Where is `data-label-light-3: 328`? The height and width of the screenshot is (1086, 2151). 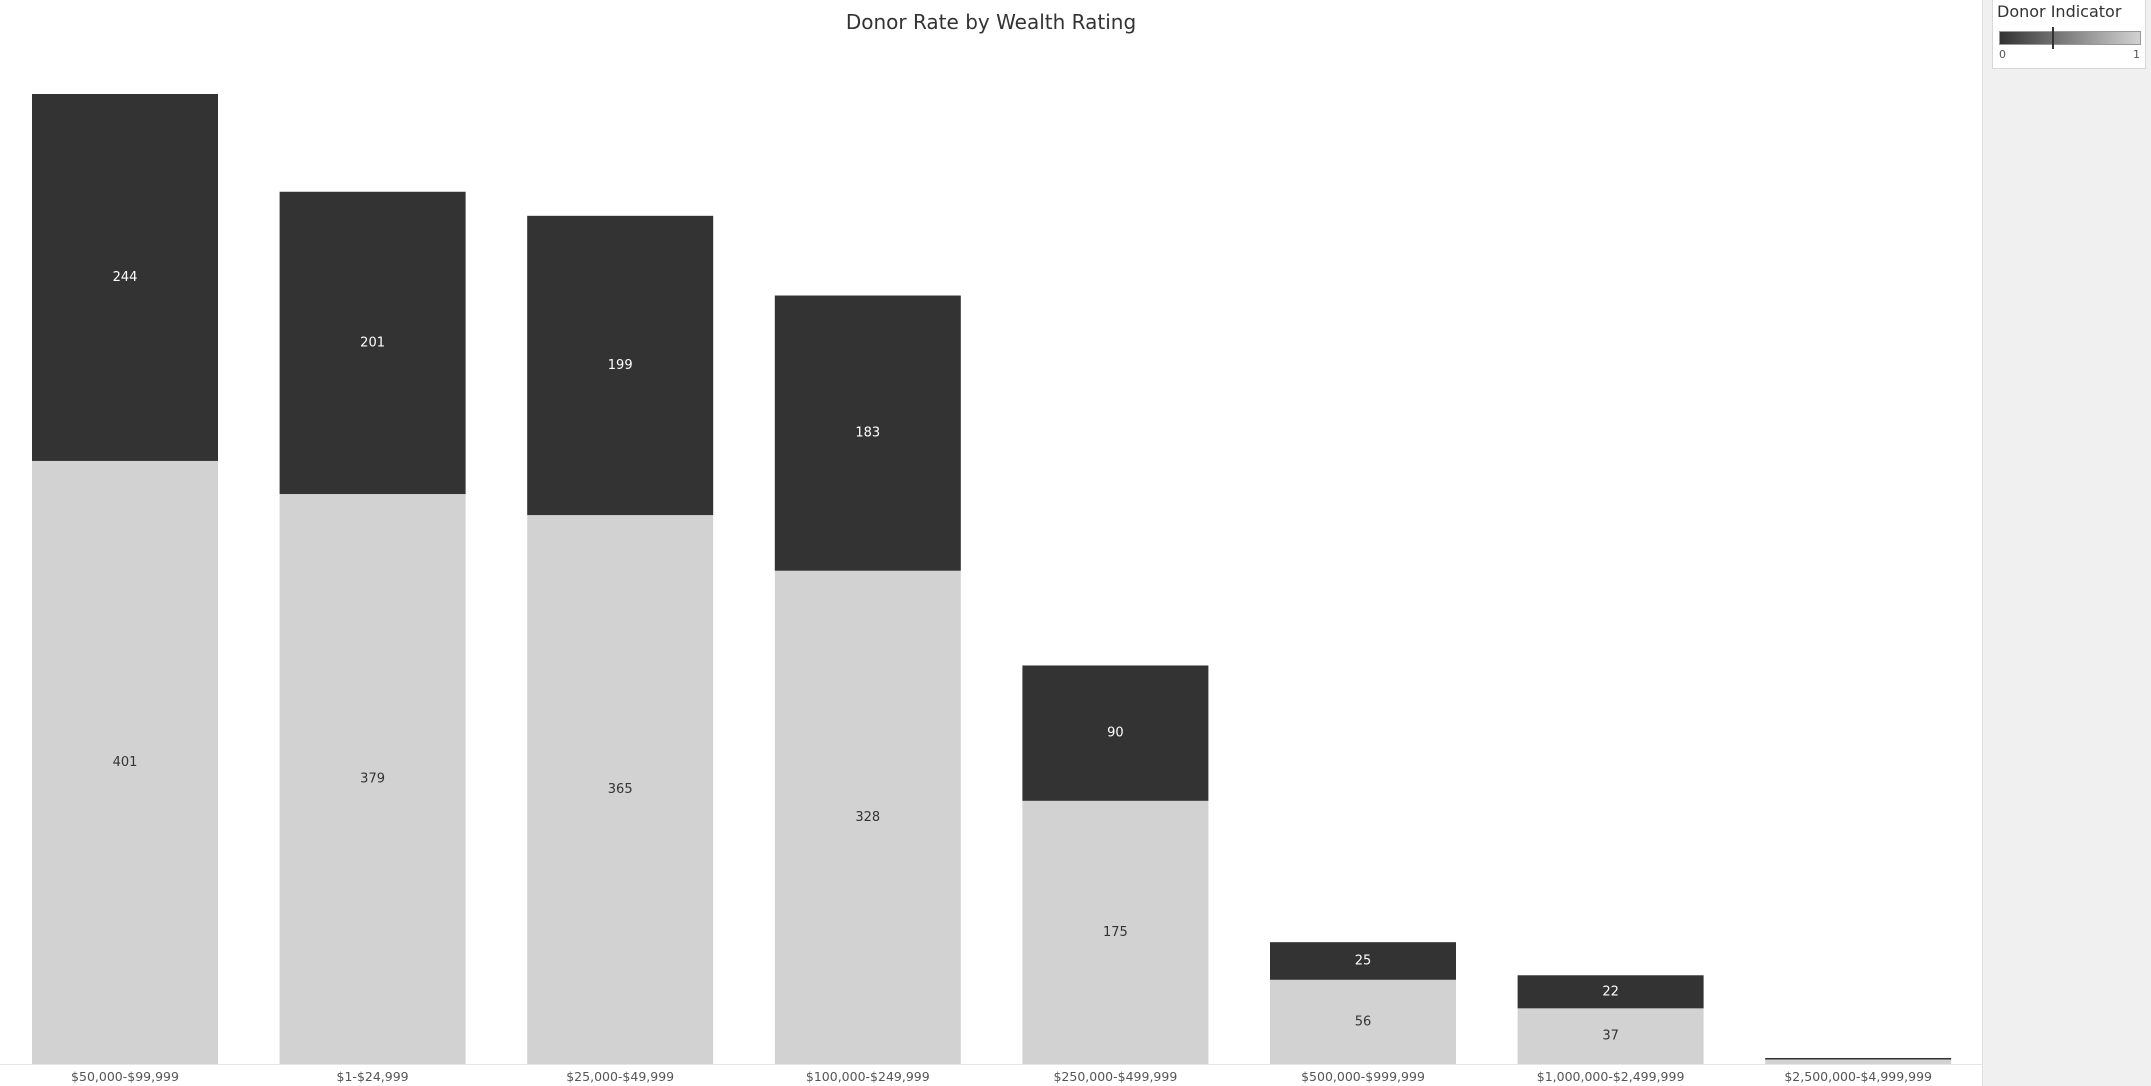 data-label-light-3: 328 is located at coordinates (867, 817).